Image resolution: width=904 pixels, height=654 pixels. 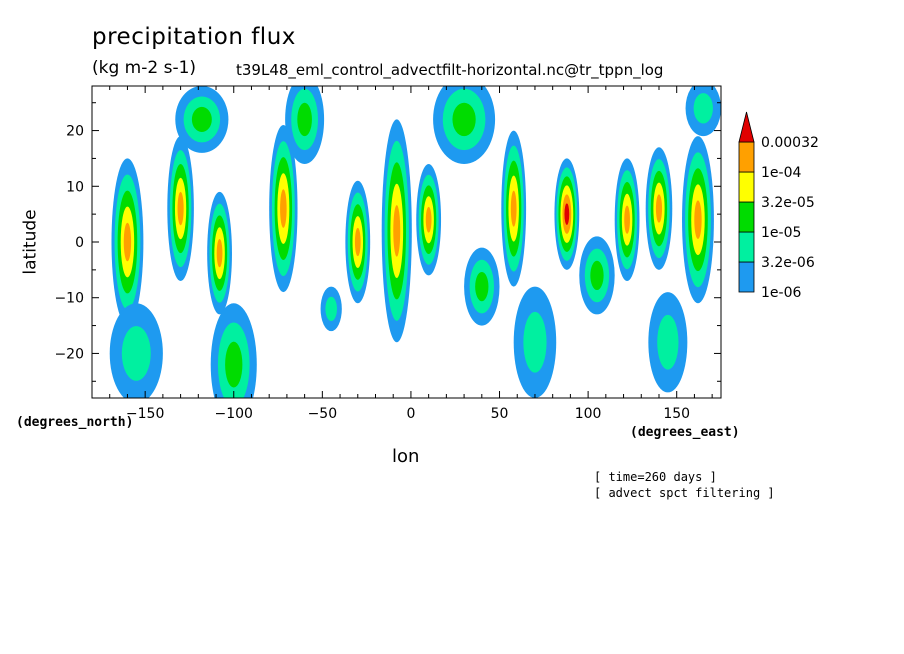 I want to click on x-tick-label: 0, so click(x=410, y=414).